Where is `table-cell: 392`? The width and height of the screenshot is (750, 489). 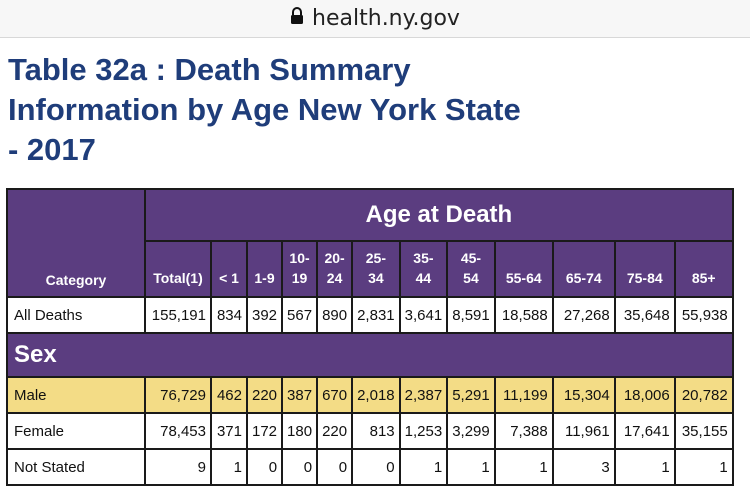
table-cell: 392 is located at coordinates (264, 315).